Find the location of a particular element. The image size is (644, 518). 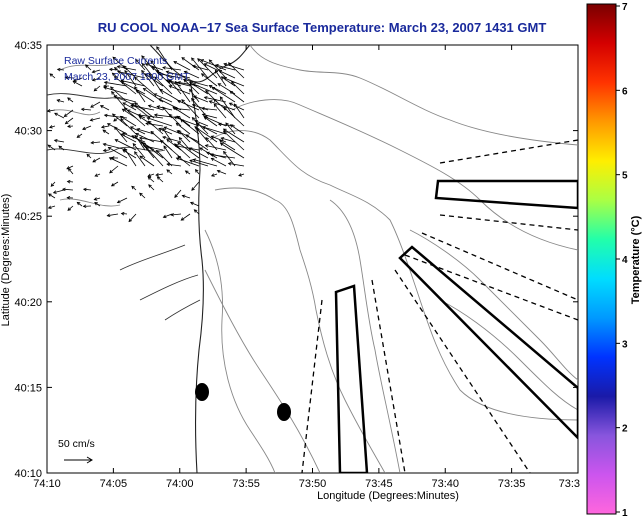

x-tick-label: 73:45 is located at coordinates (379, 484).